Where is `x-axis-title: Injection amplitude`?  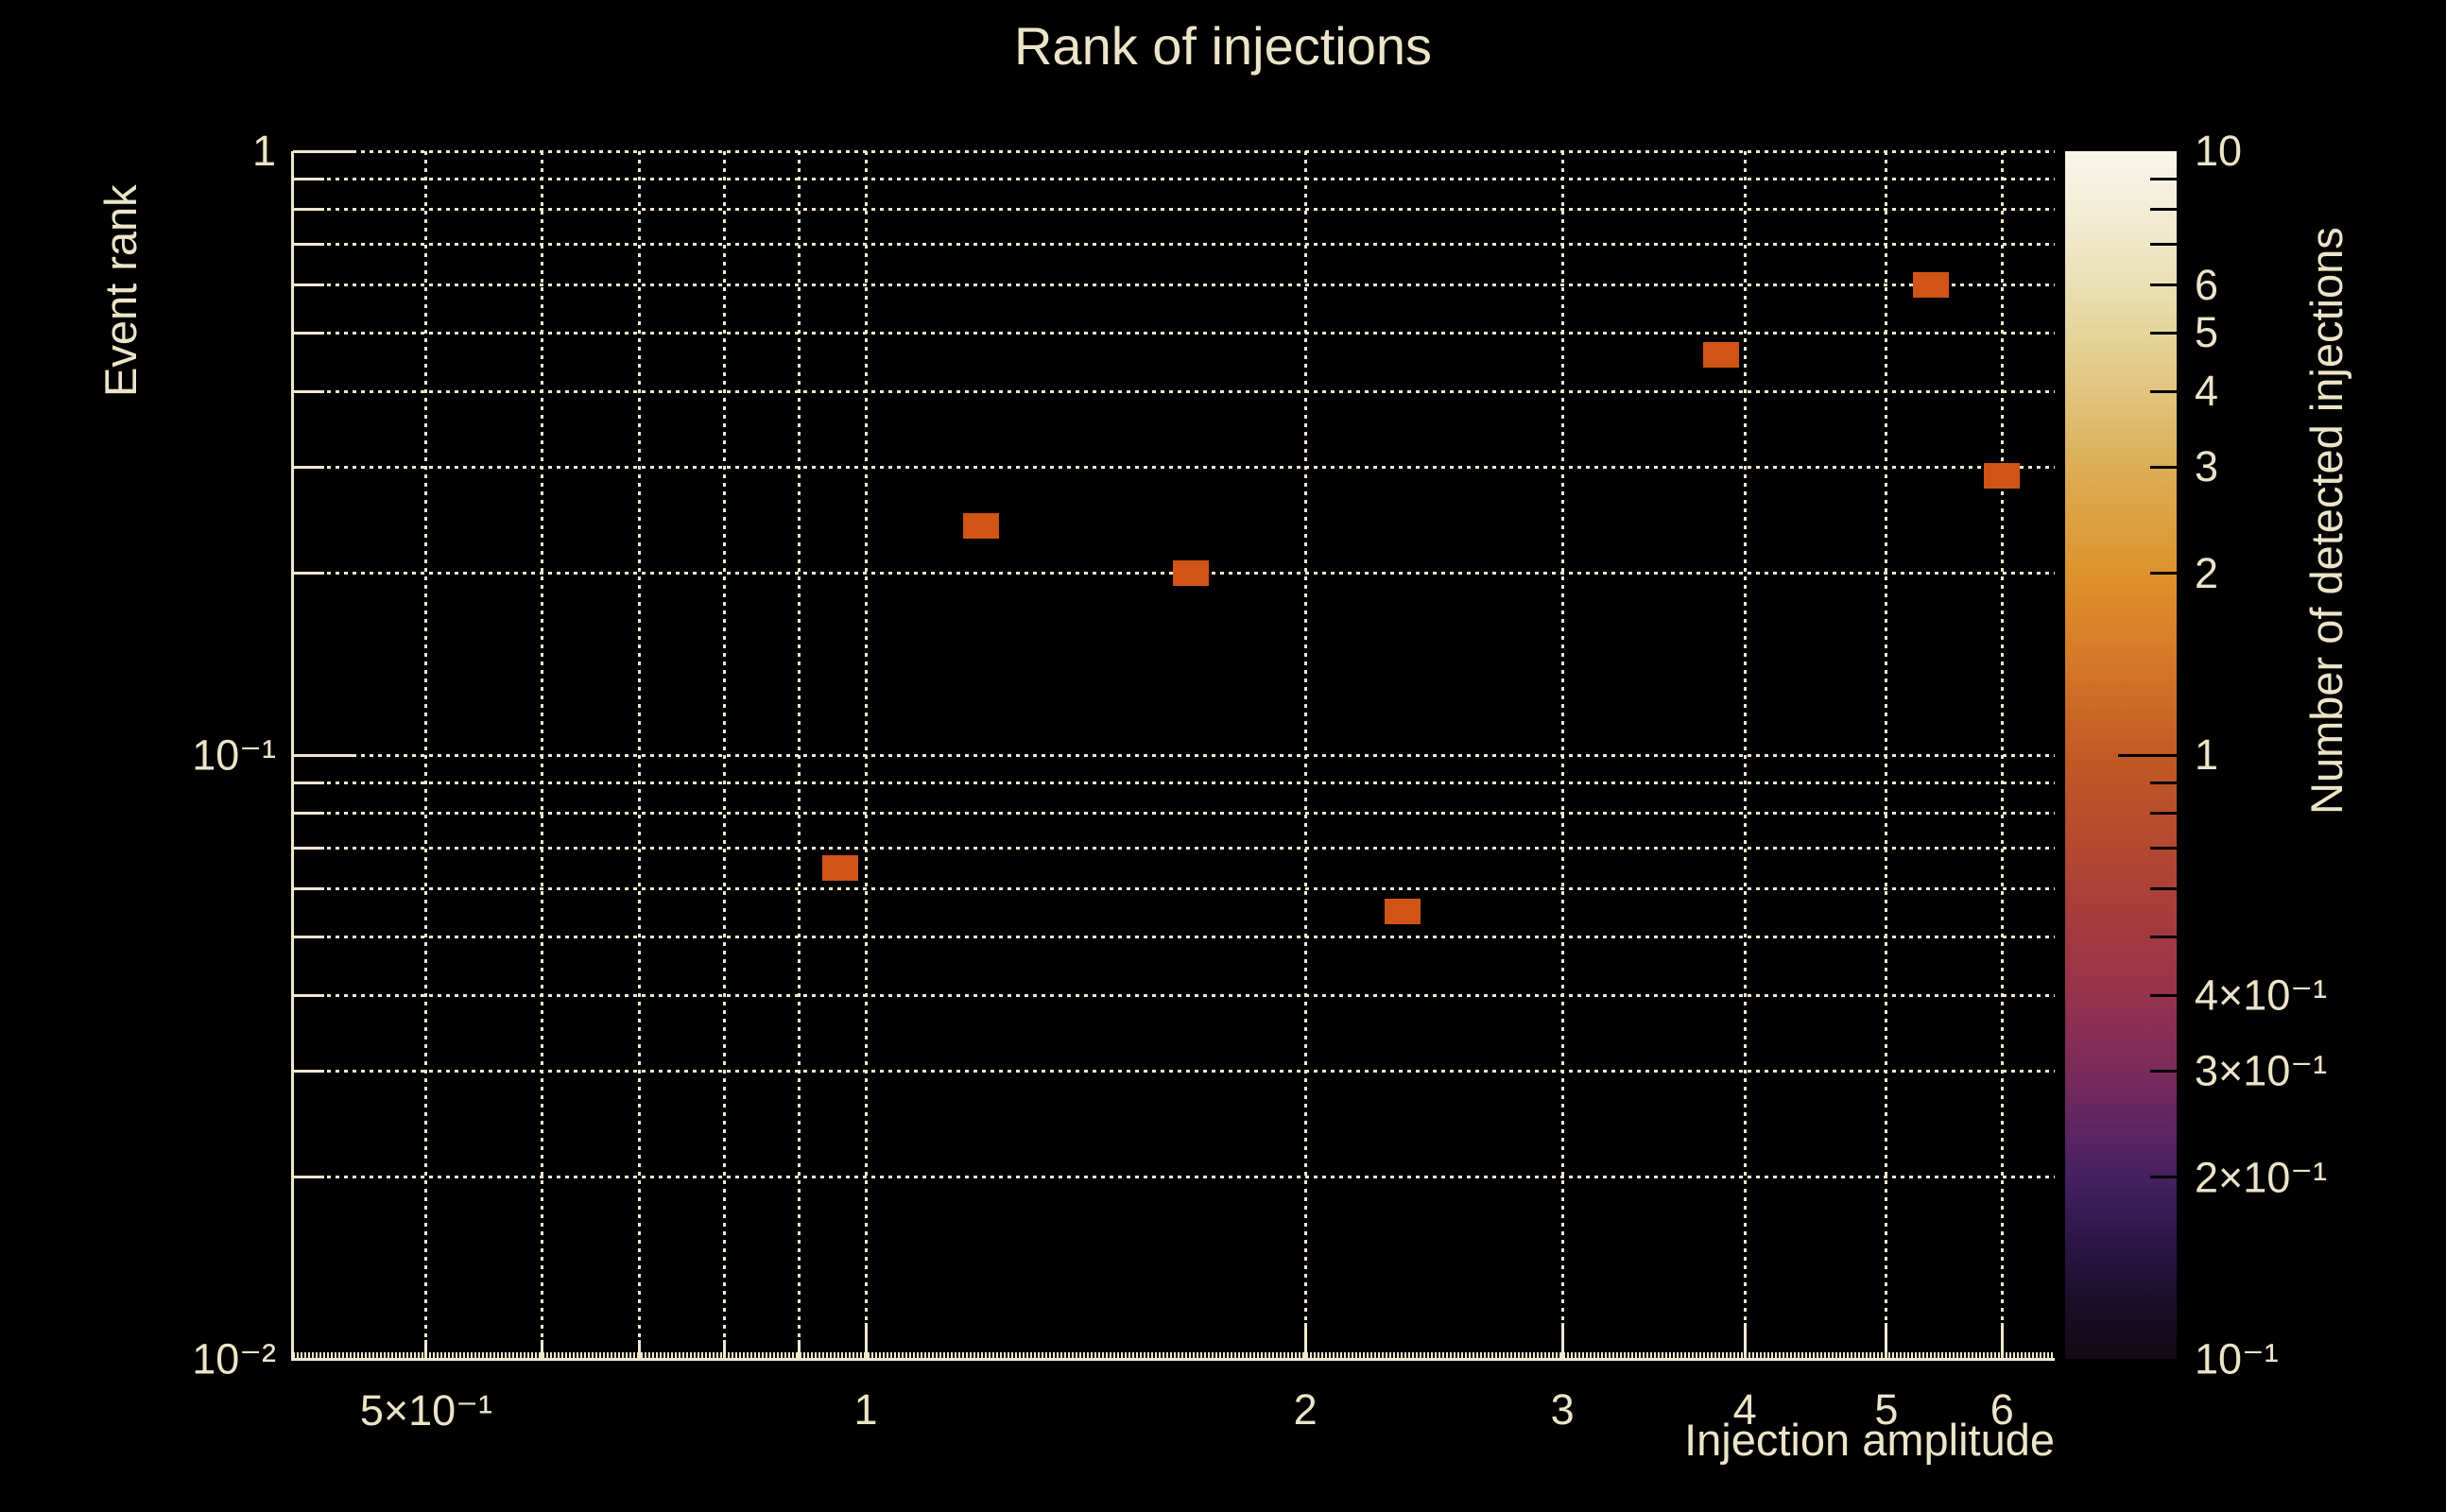
x-axis-title: Injection amplitude is located at coordinates (1869, 1440).